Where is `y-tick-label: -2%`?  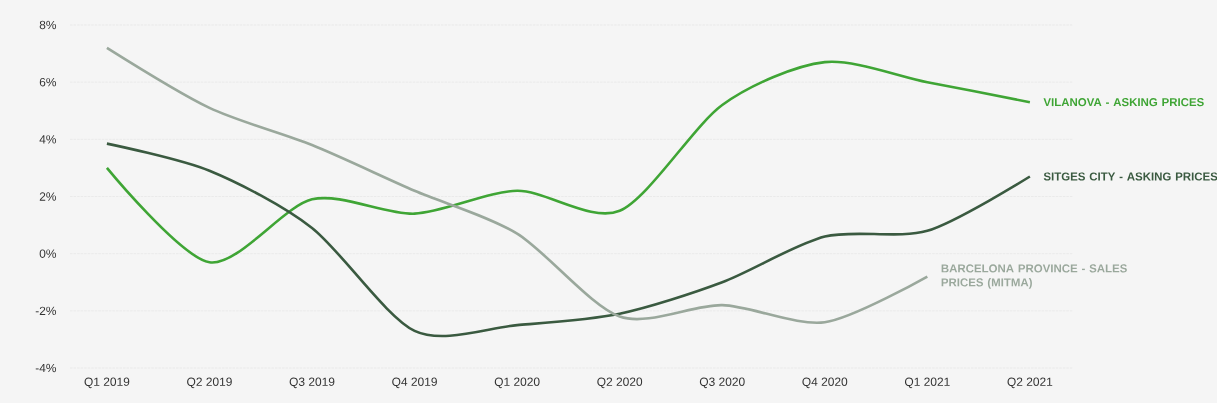
y-tick-label: -2% is located at coordinates (46, 311).